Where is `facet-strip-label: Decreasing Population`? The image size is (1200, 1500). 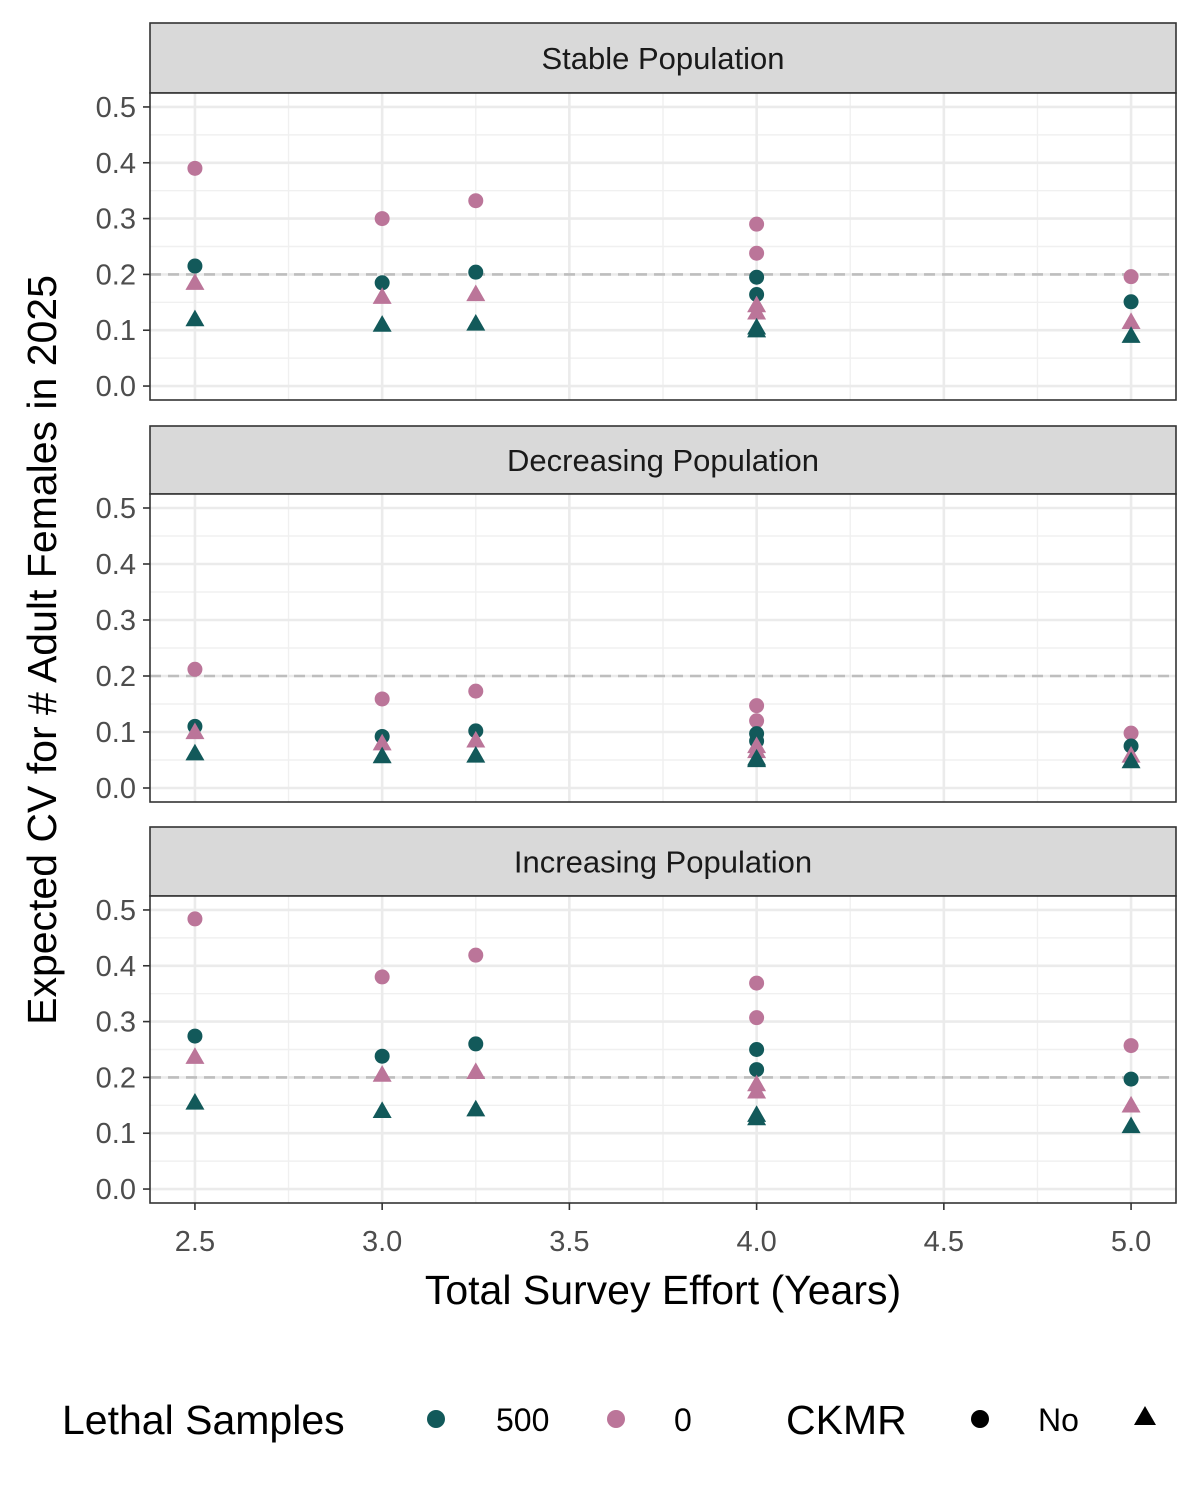 facet-strip-label: Decreasing Population is located at coordinates (663, 460).